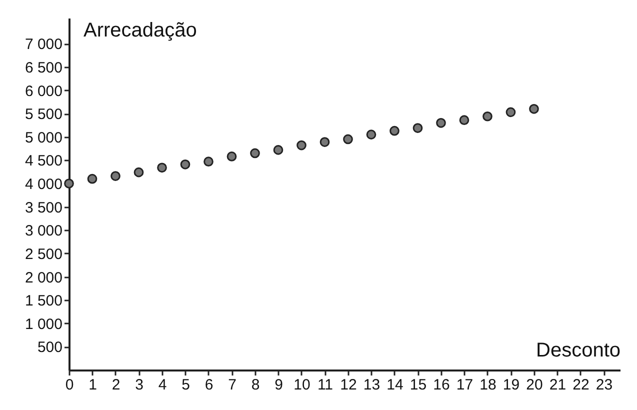  I want to click on x-tick-label: 20, so click(534, 385).